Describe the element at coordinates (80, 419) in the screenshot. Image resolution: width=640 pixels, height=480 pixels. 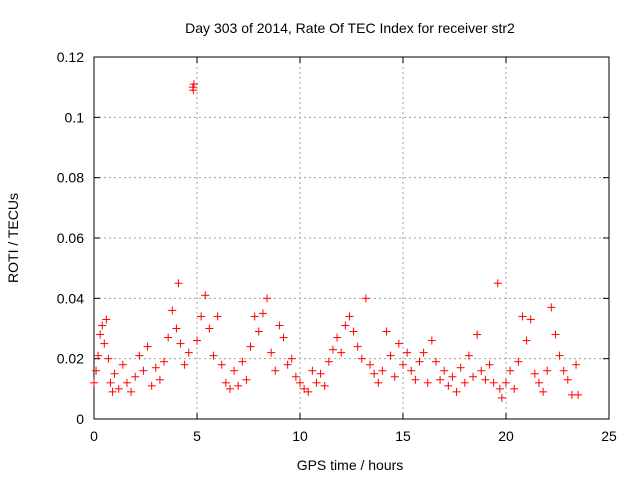
I see `y-tick-label: 0` at that location.